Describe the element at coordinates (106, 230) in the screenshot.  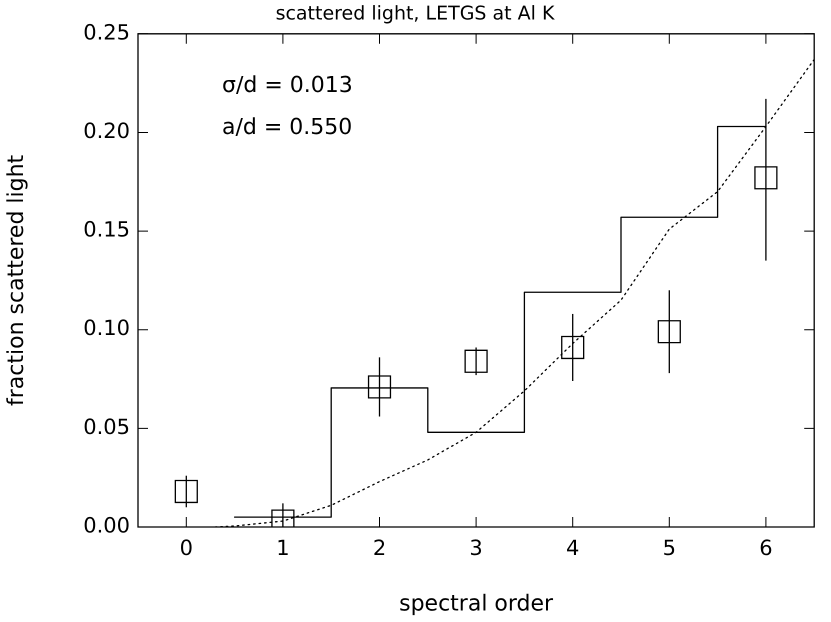
I see `y-tick-label: 0.15` at that location.